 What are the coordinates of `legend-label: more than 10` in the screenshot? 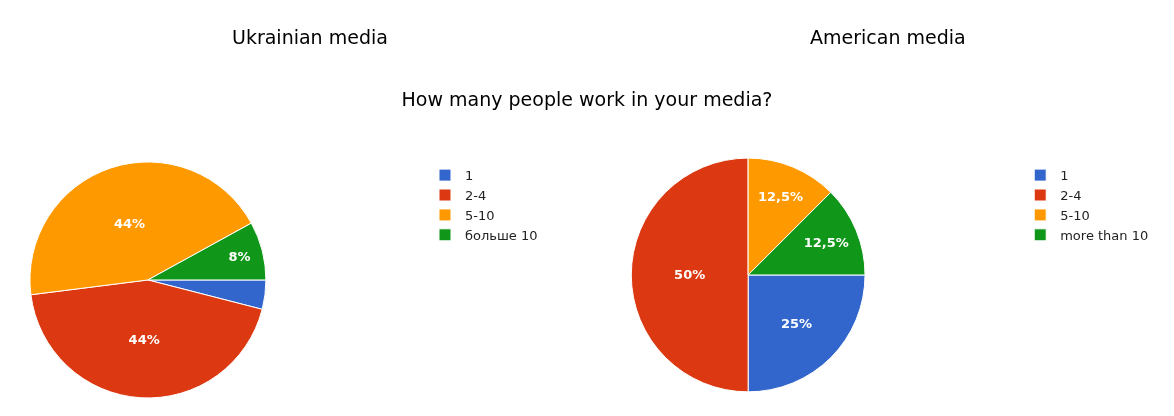 It's located at (1104, 235).